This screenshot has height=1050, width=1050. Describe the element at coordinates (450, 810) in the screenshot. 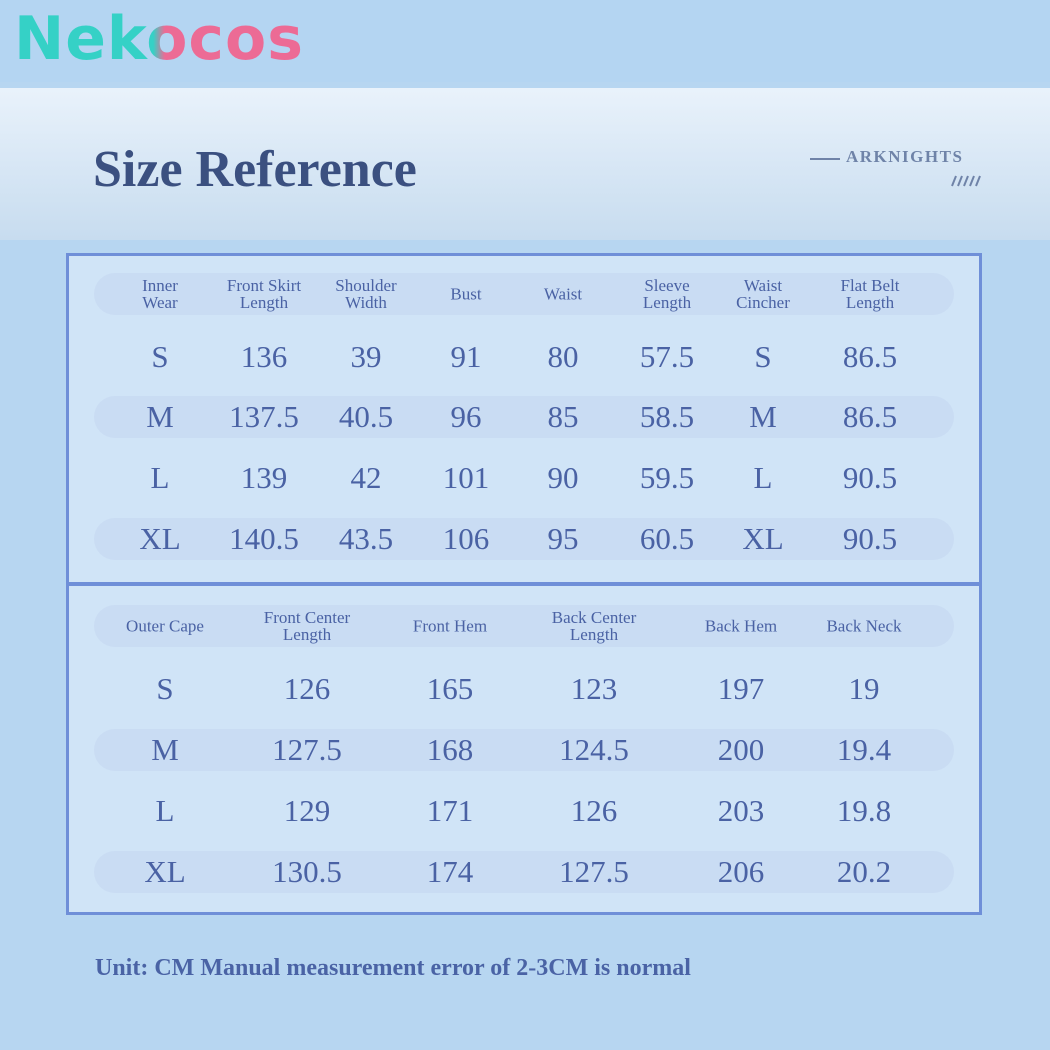

I see `table-cell: 171` at that location.